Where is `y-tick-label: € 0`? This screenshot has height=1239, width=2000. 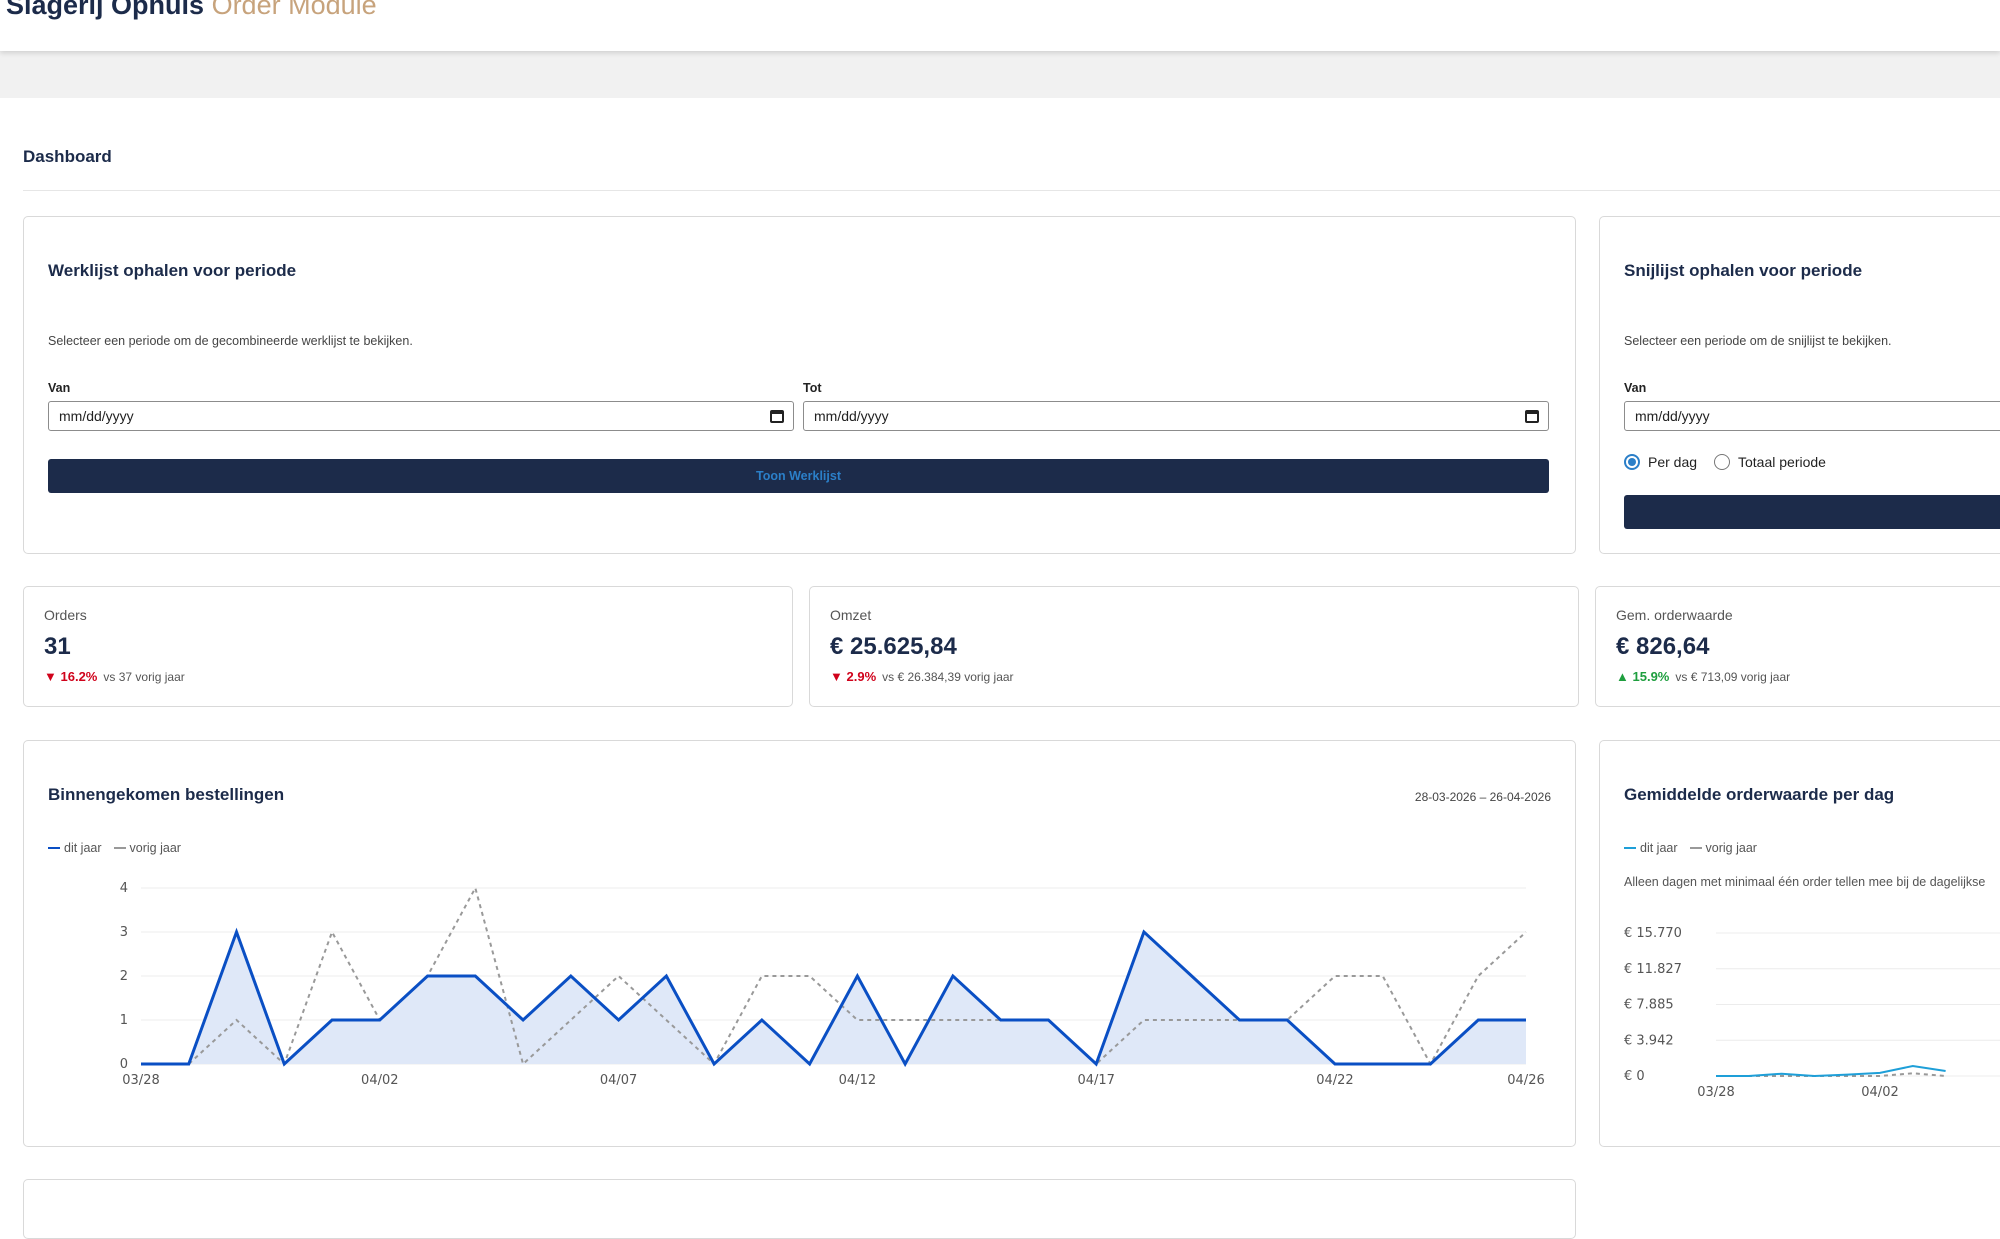
y-tick-label: € 0 is located at coordinates (1634, 1076).